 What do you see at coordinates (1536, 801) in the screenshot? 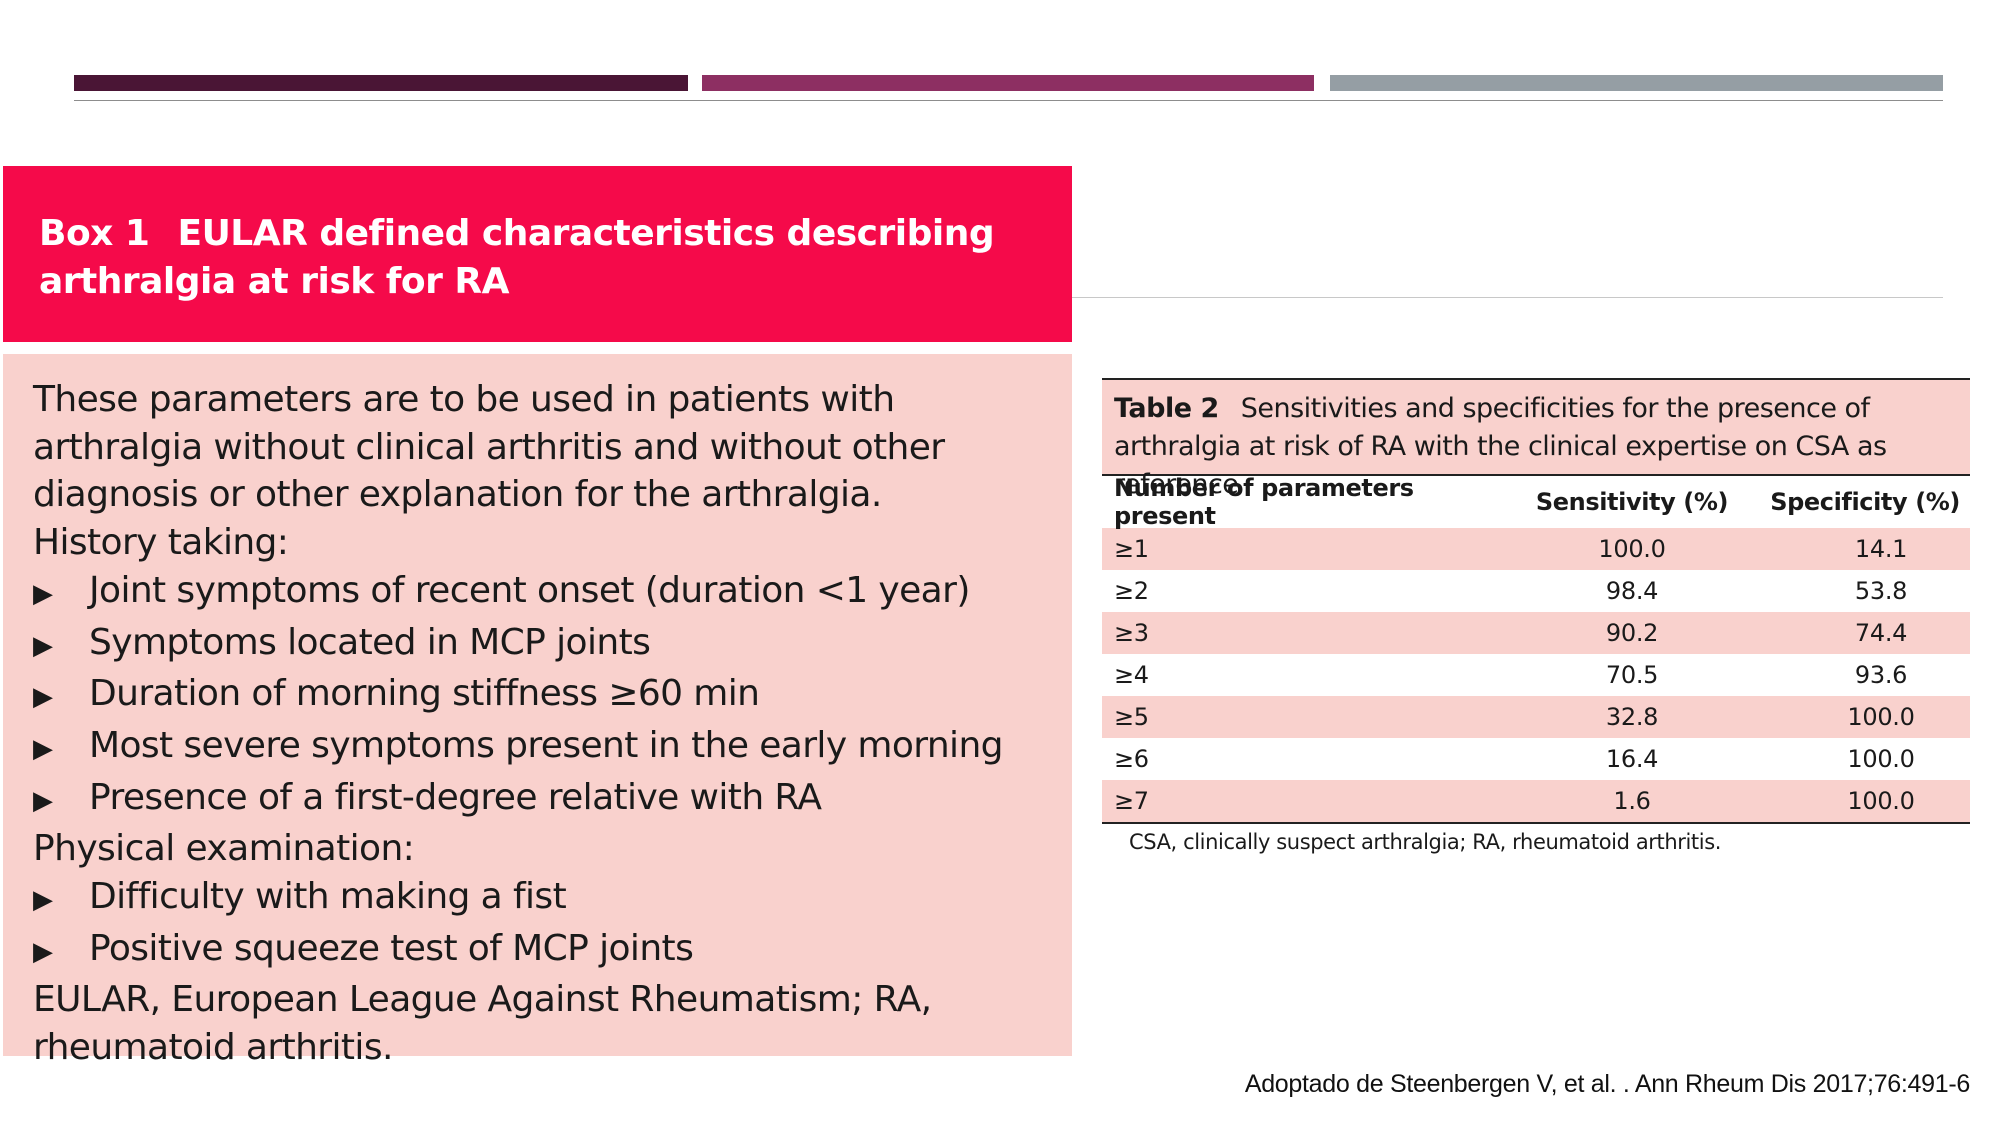
I see `table-row: ≥7 1.6 100.0` at bounding box center [1536, 801].